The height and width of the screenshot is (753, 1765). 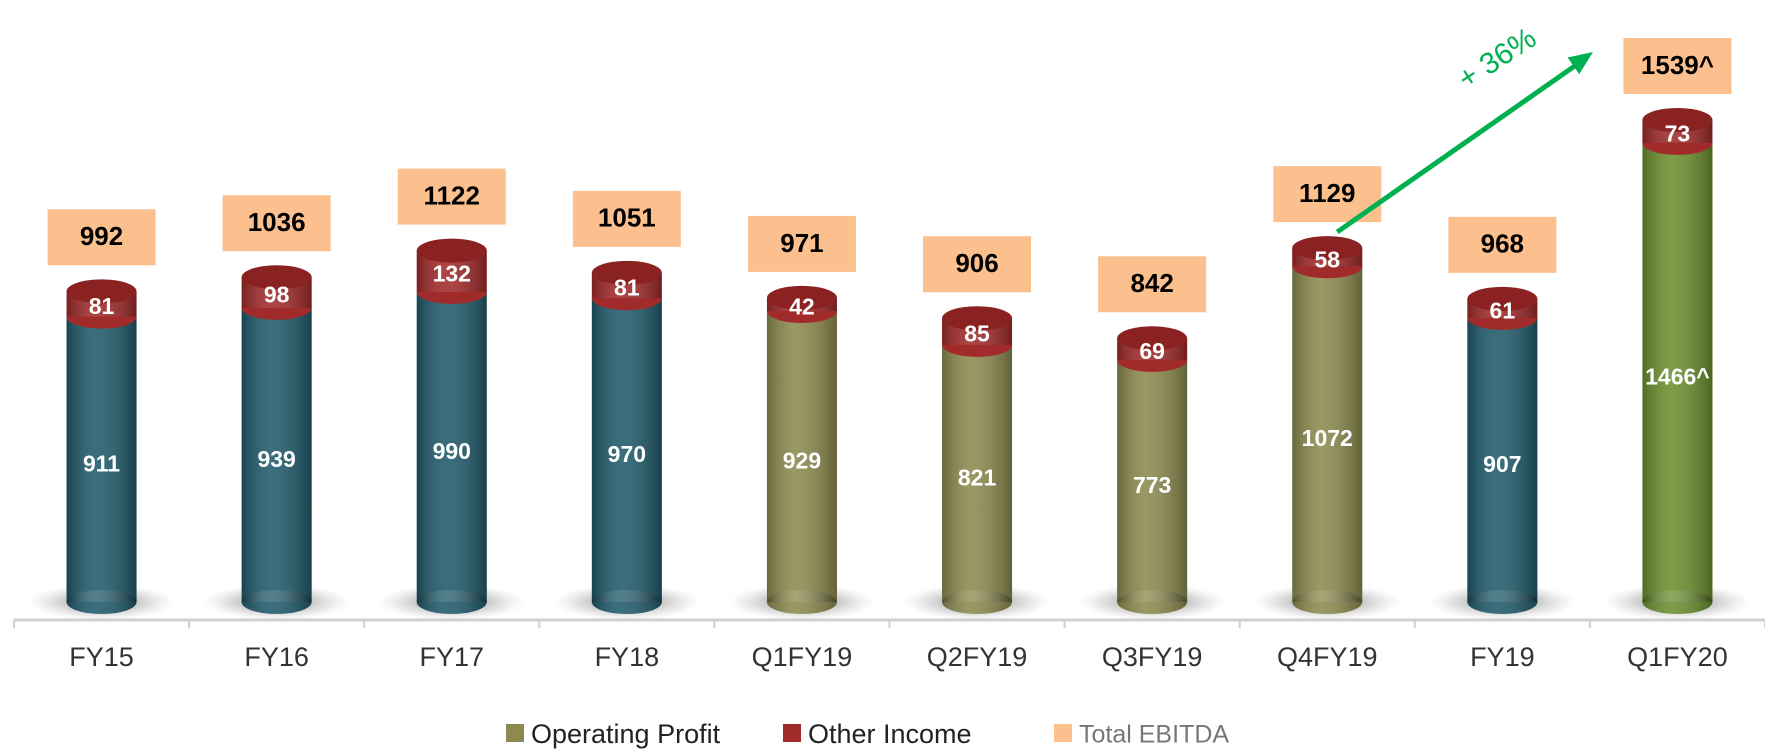 What do you see at coordinates (627, 657) in the screenshot?
I see `x-tick-label: FY18` at bounding box center [627, 657].